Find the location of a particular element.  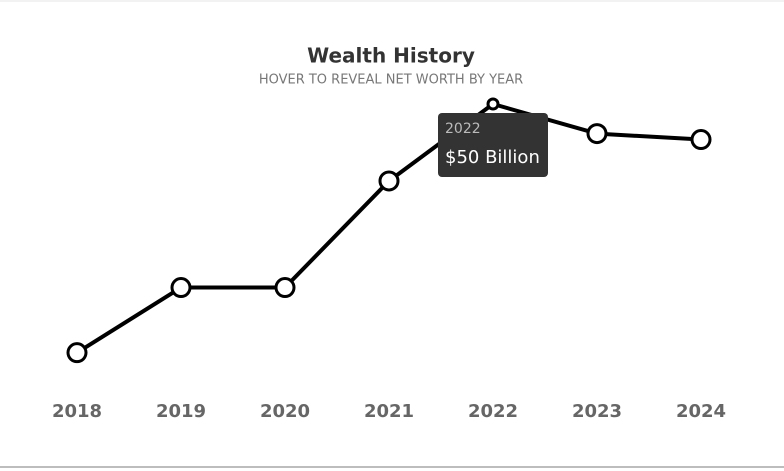

x-tick-label: 2023 is located at coordinates (597, 411).